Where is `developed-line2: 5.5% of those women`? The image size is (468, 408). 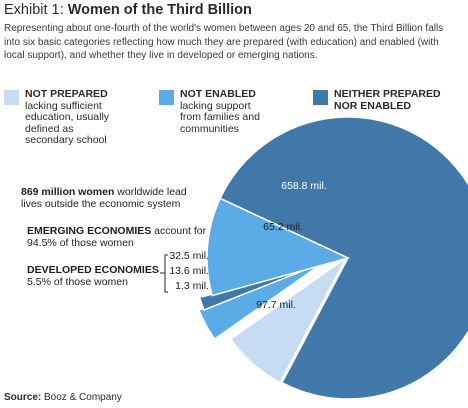
developed-line2: 5.5% of those women is located at coordinates (77, 282).